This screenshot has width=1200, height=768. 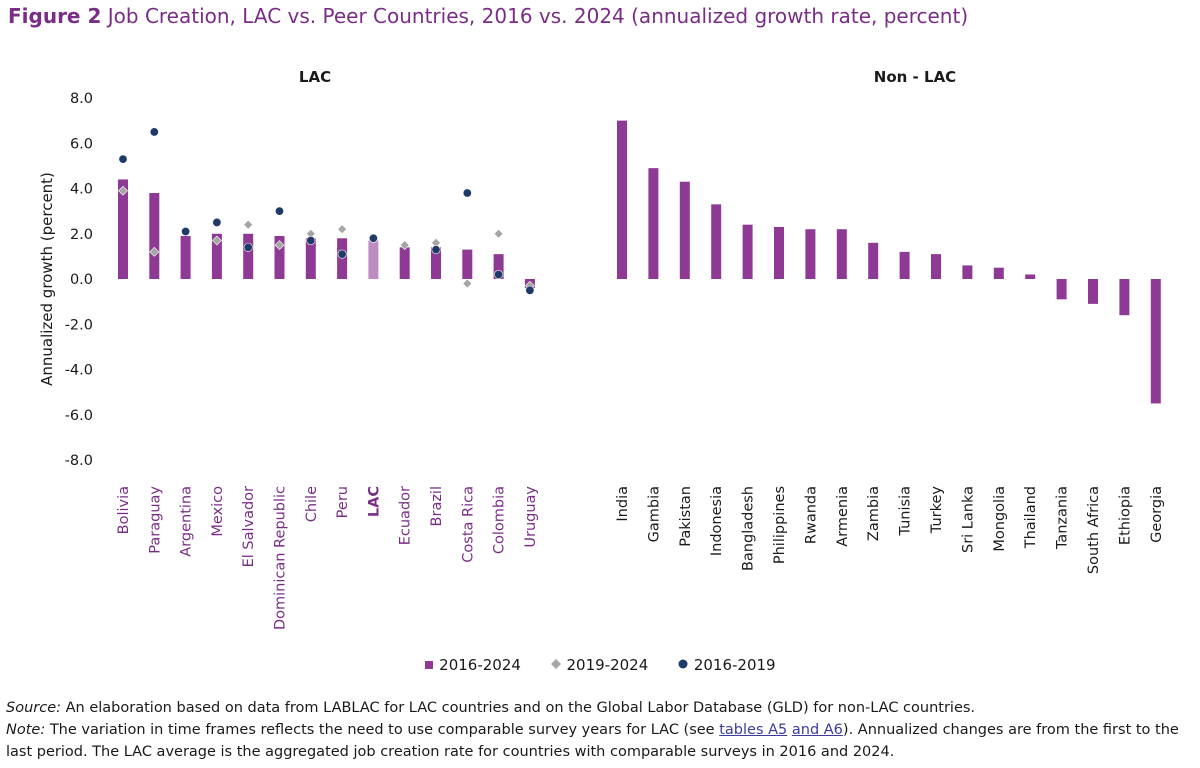 What do you see at coordinates (531, 517) in the screenshot?
I see `category-label: Uruguay` at bounding box center [531, 517].